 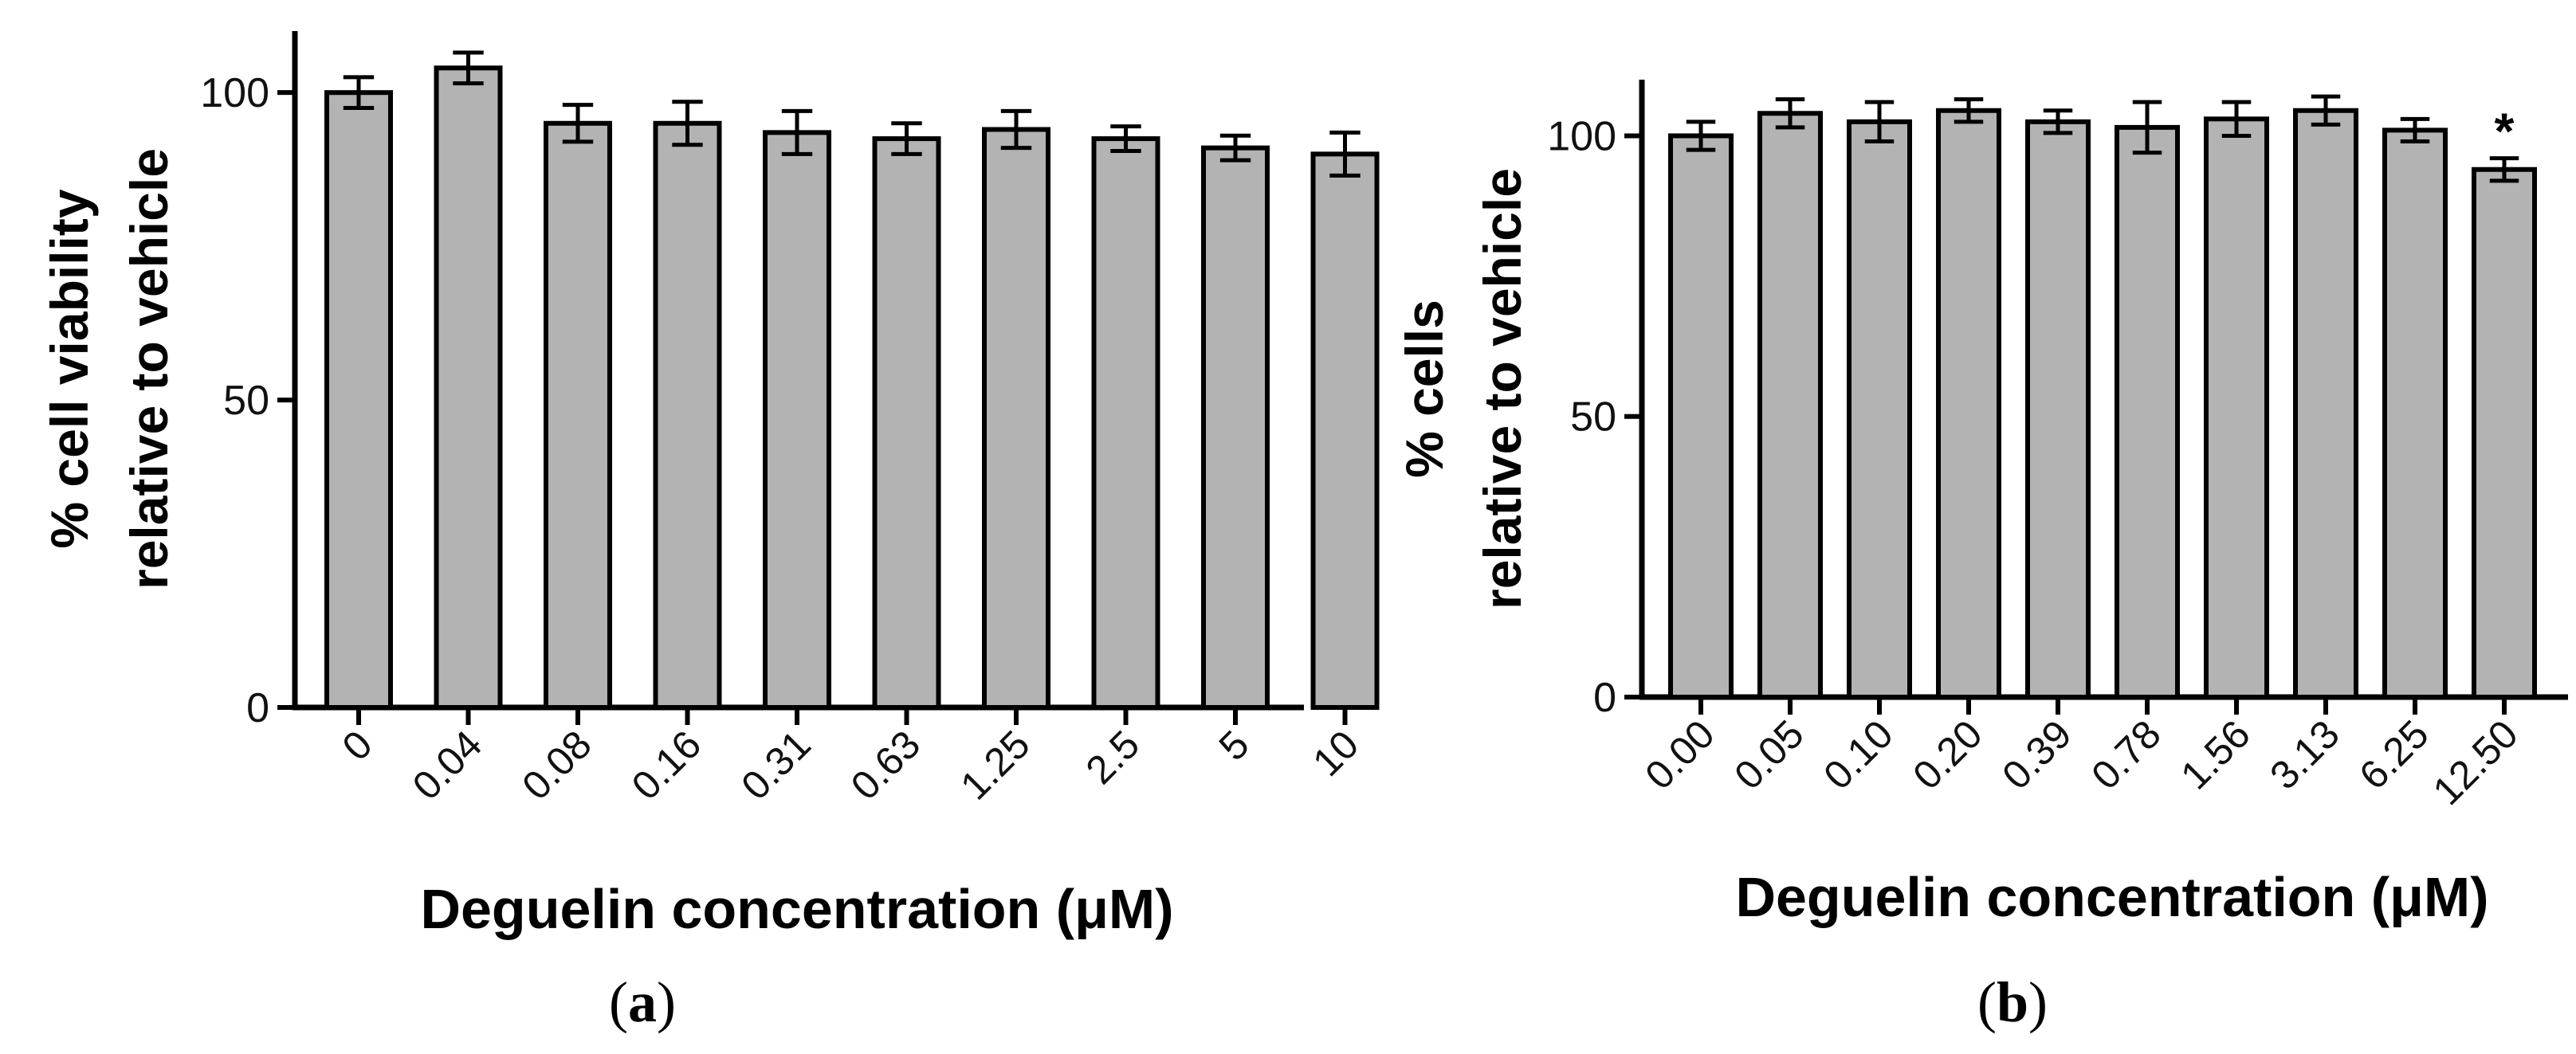 What do you see at coordinates (1947, 754) in the screenshot?
I see `panel-b-category-label: 0.20` at bounding box center [1947, 754].